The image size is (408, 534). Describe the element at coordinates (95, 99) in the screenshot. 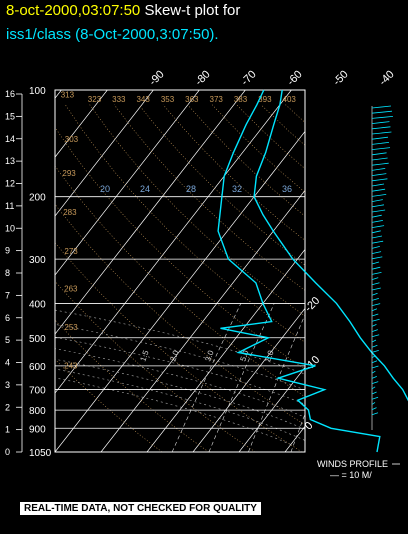

I see `dry-adiabat-label: 323` at that location.